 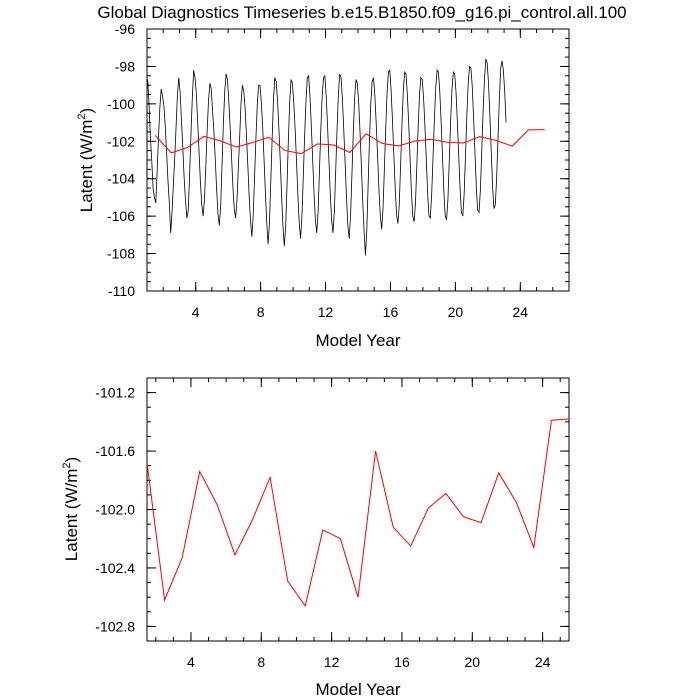 I want to click on y-tick-label: -104, so click(x=121, y=179).